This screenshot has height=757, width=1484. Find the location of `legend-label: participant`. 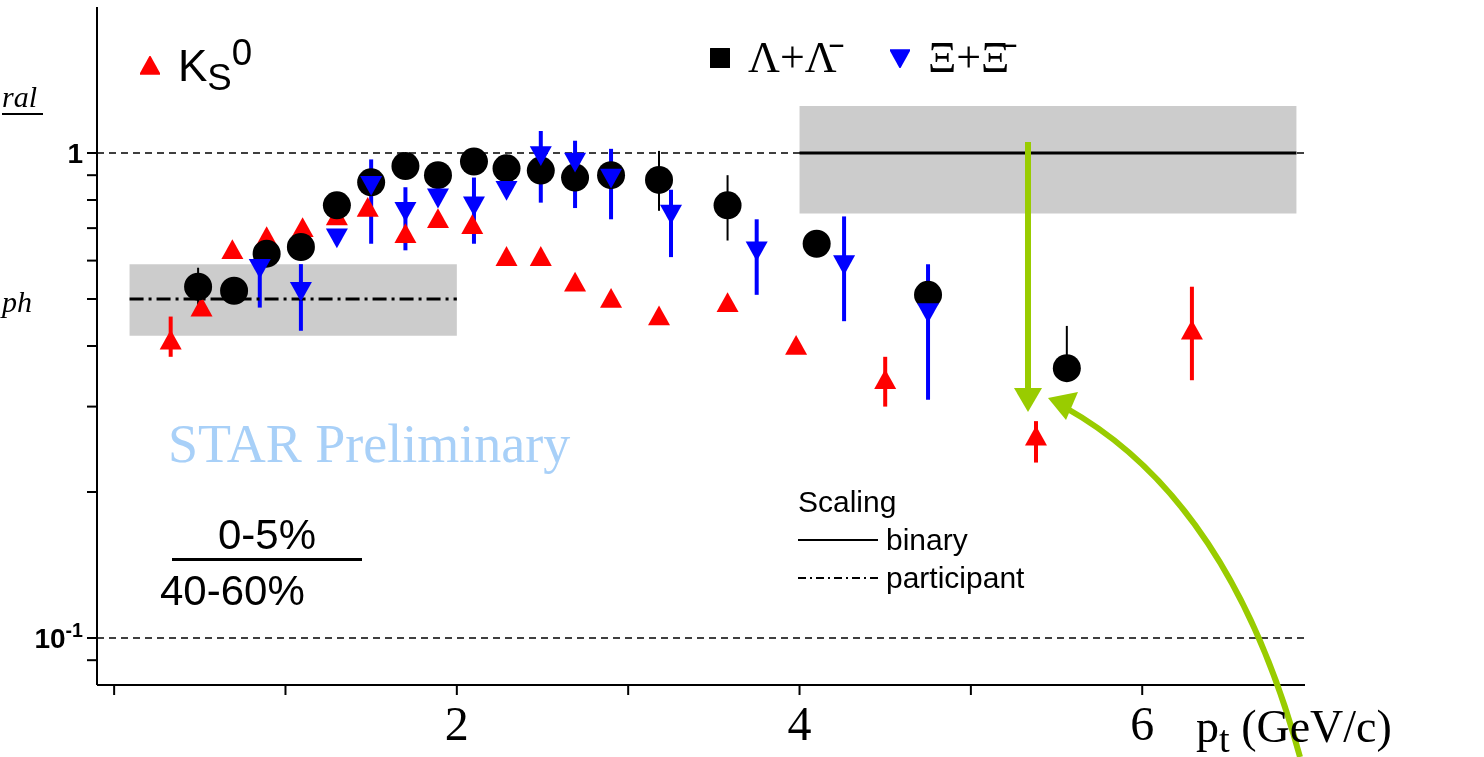

legend-label: participant is located at coordinates (955, 578).